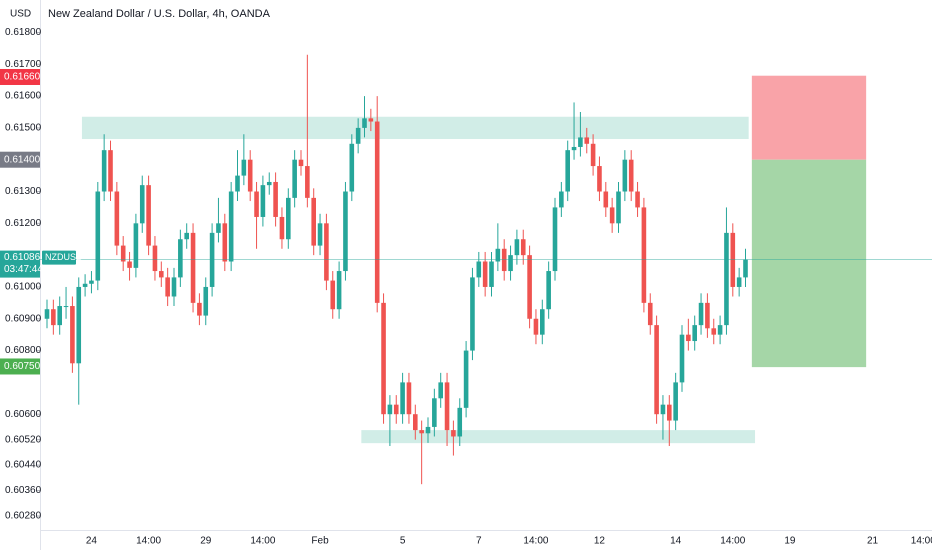 This screenshot has width=932, height=550. Describe the element at coordinates (23, 318) in the screenshot. I see `y-tick-label: 0.60900` at that location.